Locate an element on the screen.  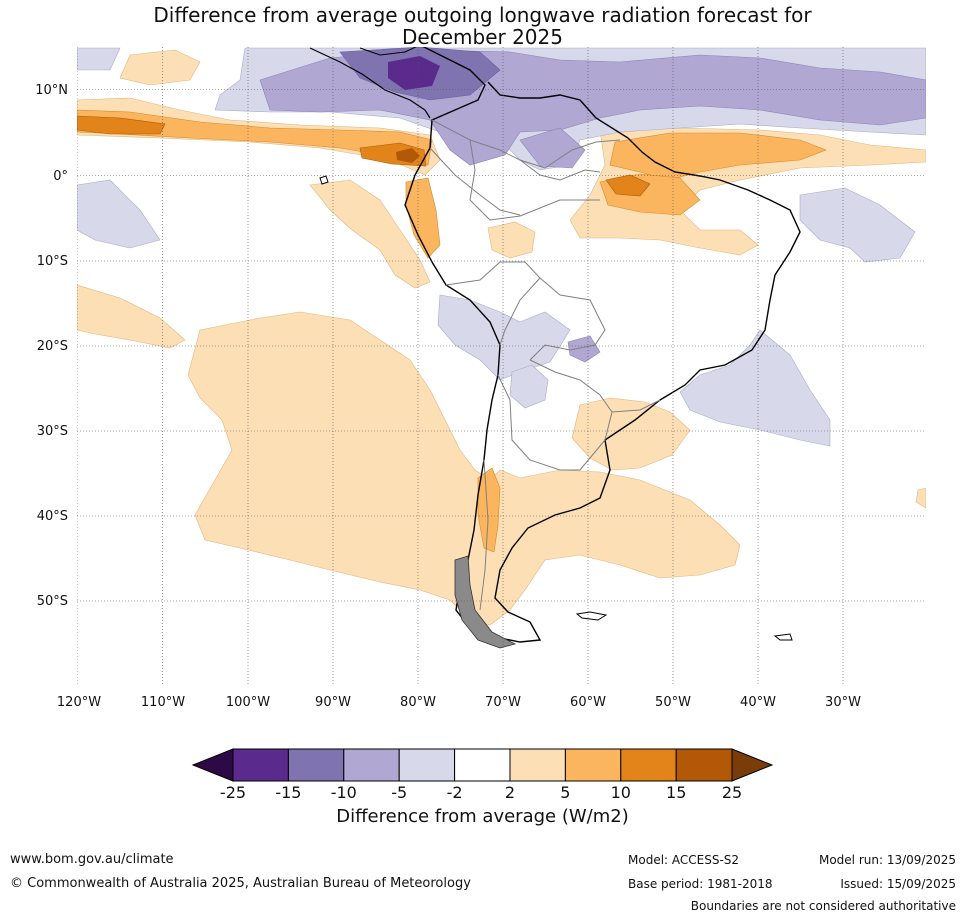
colorbar-tick-label: -2 is located at coordinates (455, 792).